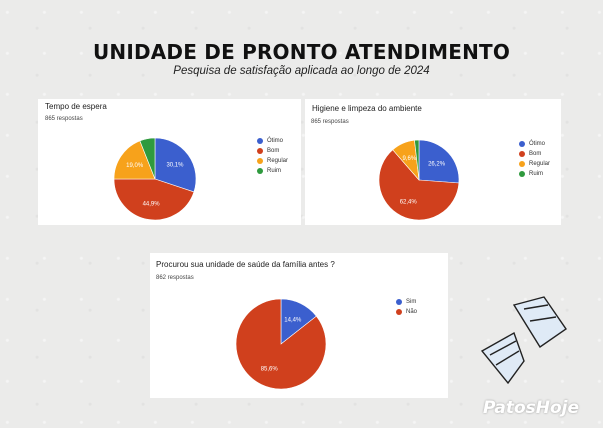 This screenshot has height=428, width=603. I want to click on legend-label: Sim, so click(411, 302).